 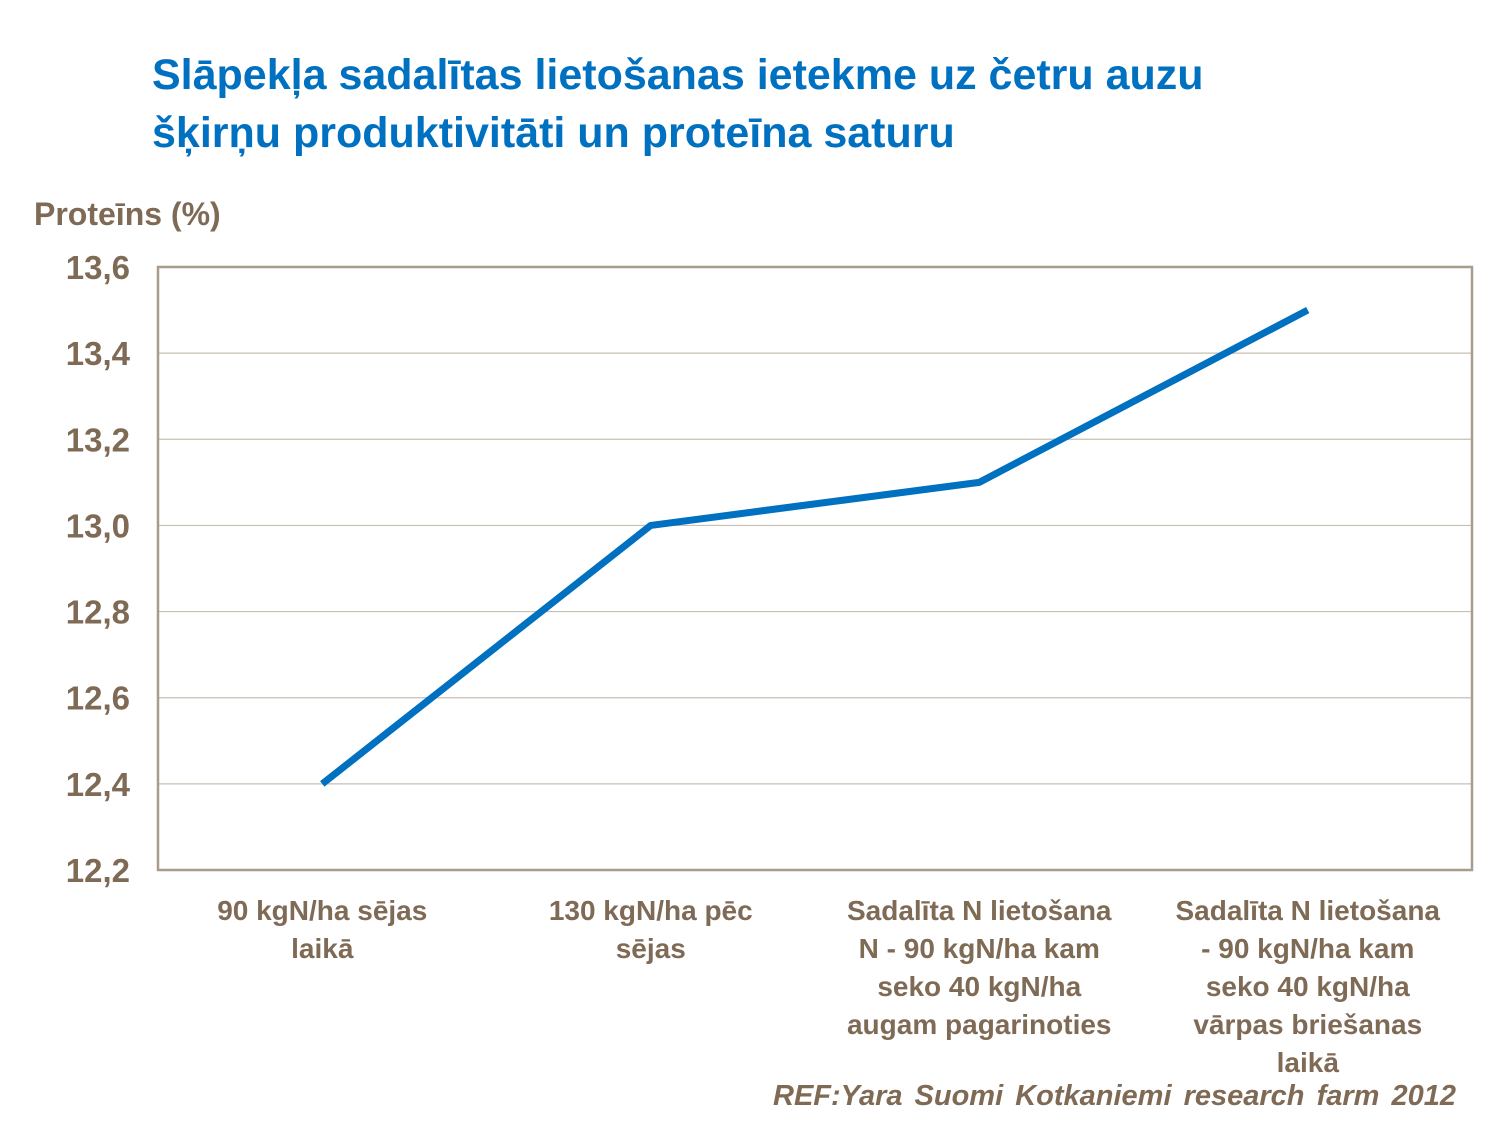 I want to click on y-tick-label: 13,2, so click(x=98, y=439).